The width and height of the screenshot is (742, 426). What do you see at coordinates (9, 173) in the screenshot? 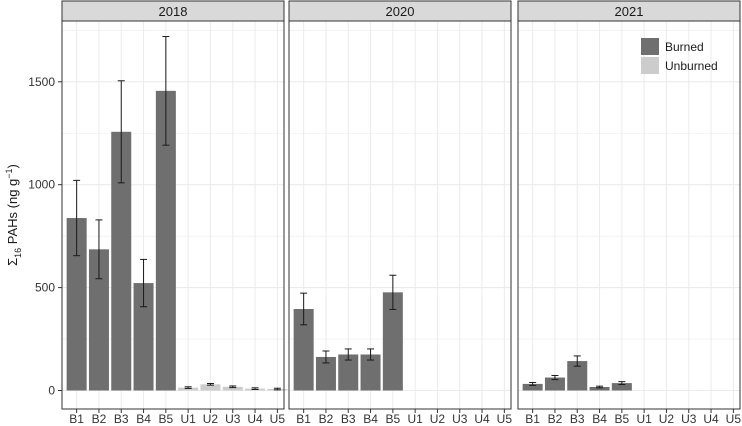
I see `y-axis-title-superscript: −1` at bounding box center [9, 173].